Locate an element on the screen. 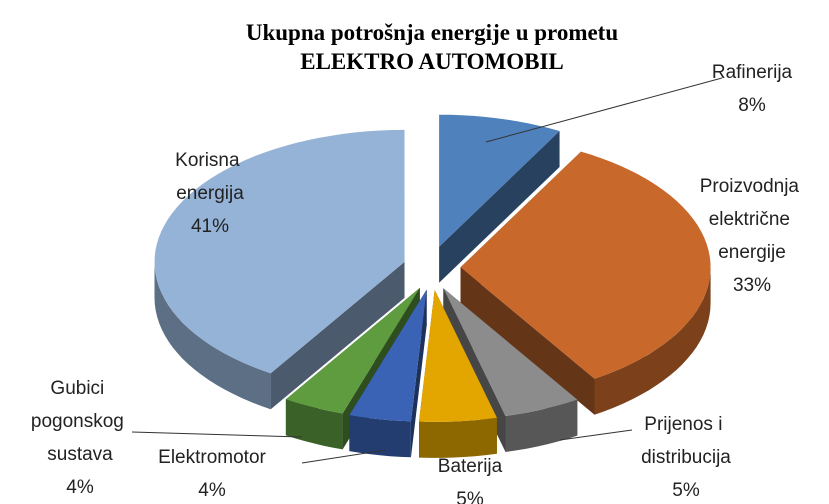 This screenshot has width=829, height=504. label-line: Gubici is located at coordinates (79, 388).